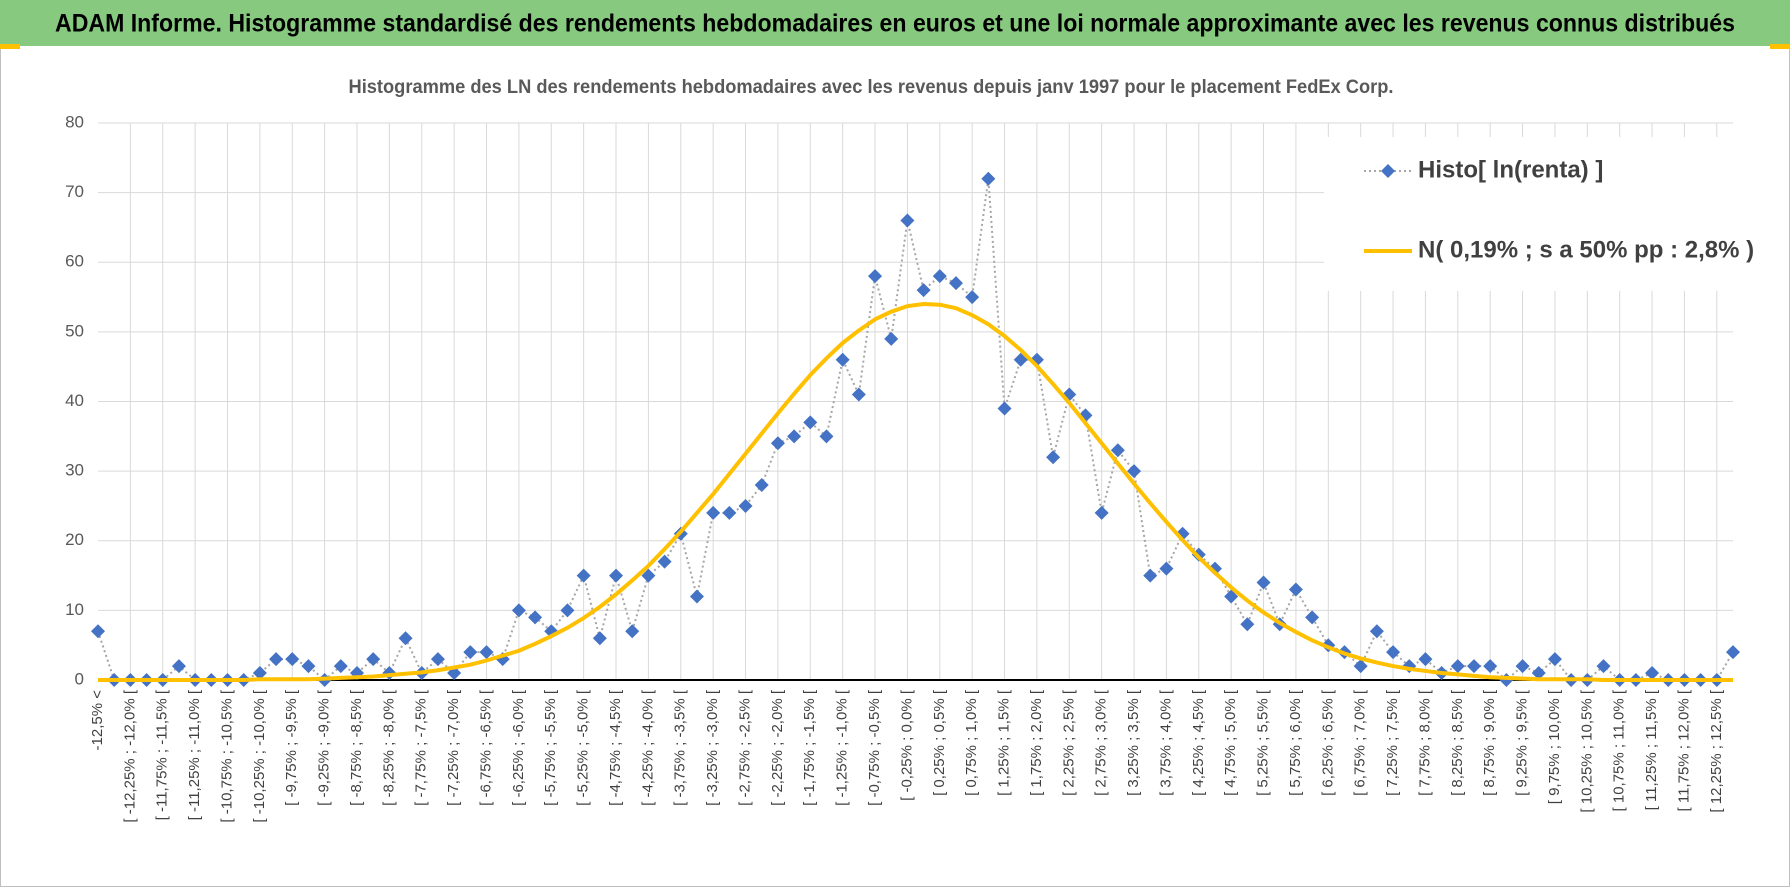  I want to click on x-tick-label: [ 1,25% ; 1,5% [, so click(1004, 742).